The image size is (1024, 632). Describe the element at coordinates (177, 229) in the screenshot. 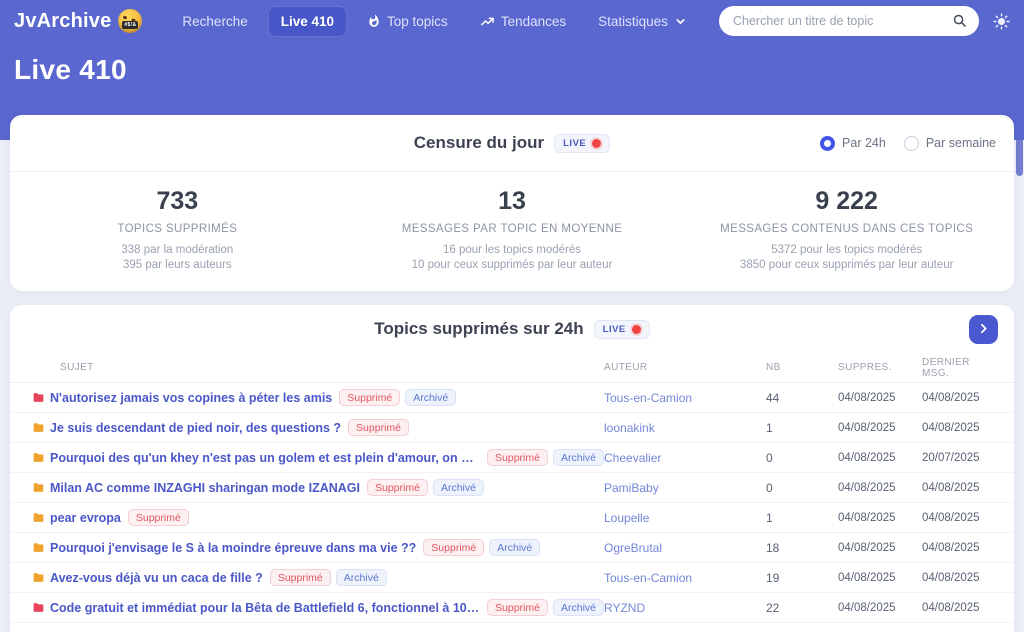

I see `stat-label: TOPICS SUPPRIMÉS` at that location.